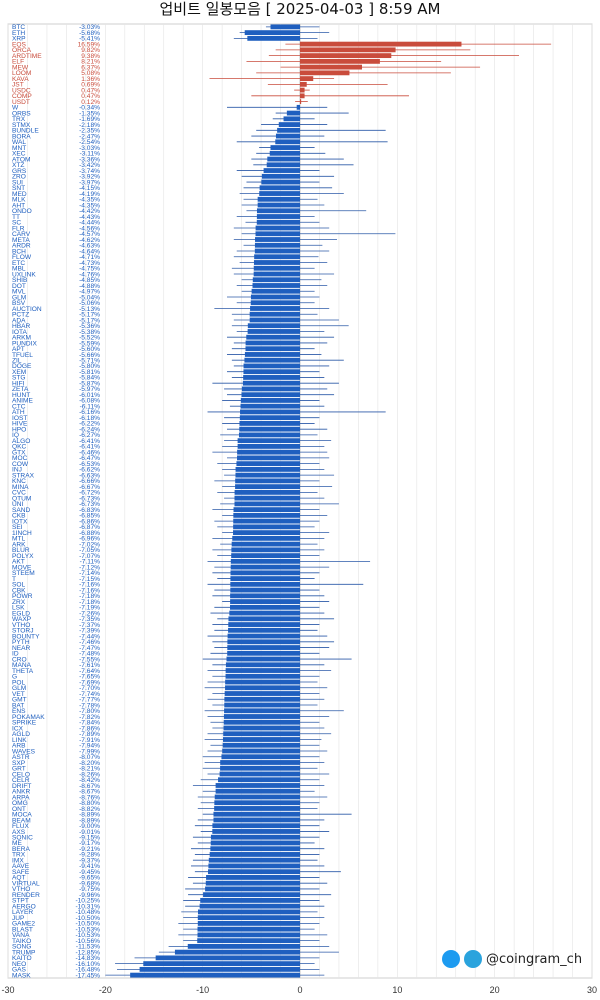 Image resolution: width=600 pixels, height=1000 pixels. I want to click on coin-label: BLAST, so click(22, 929).